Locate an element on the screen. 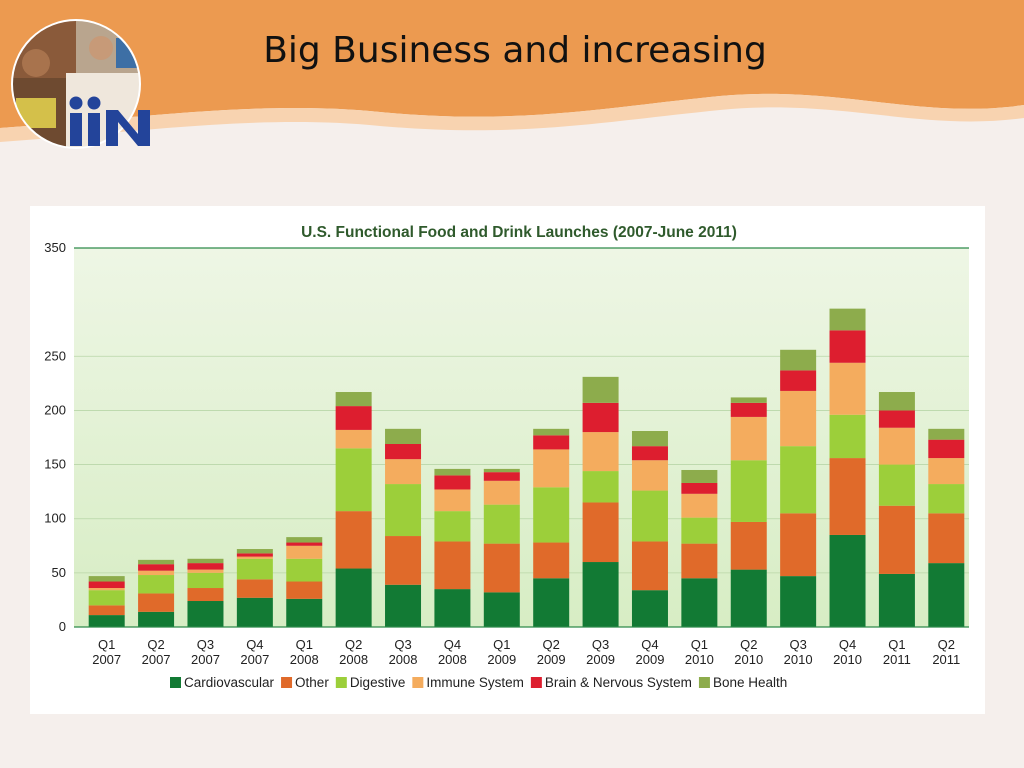 The image size is (1024, 768). y-tick-label: 250 is located at coordinates (55, 355).